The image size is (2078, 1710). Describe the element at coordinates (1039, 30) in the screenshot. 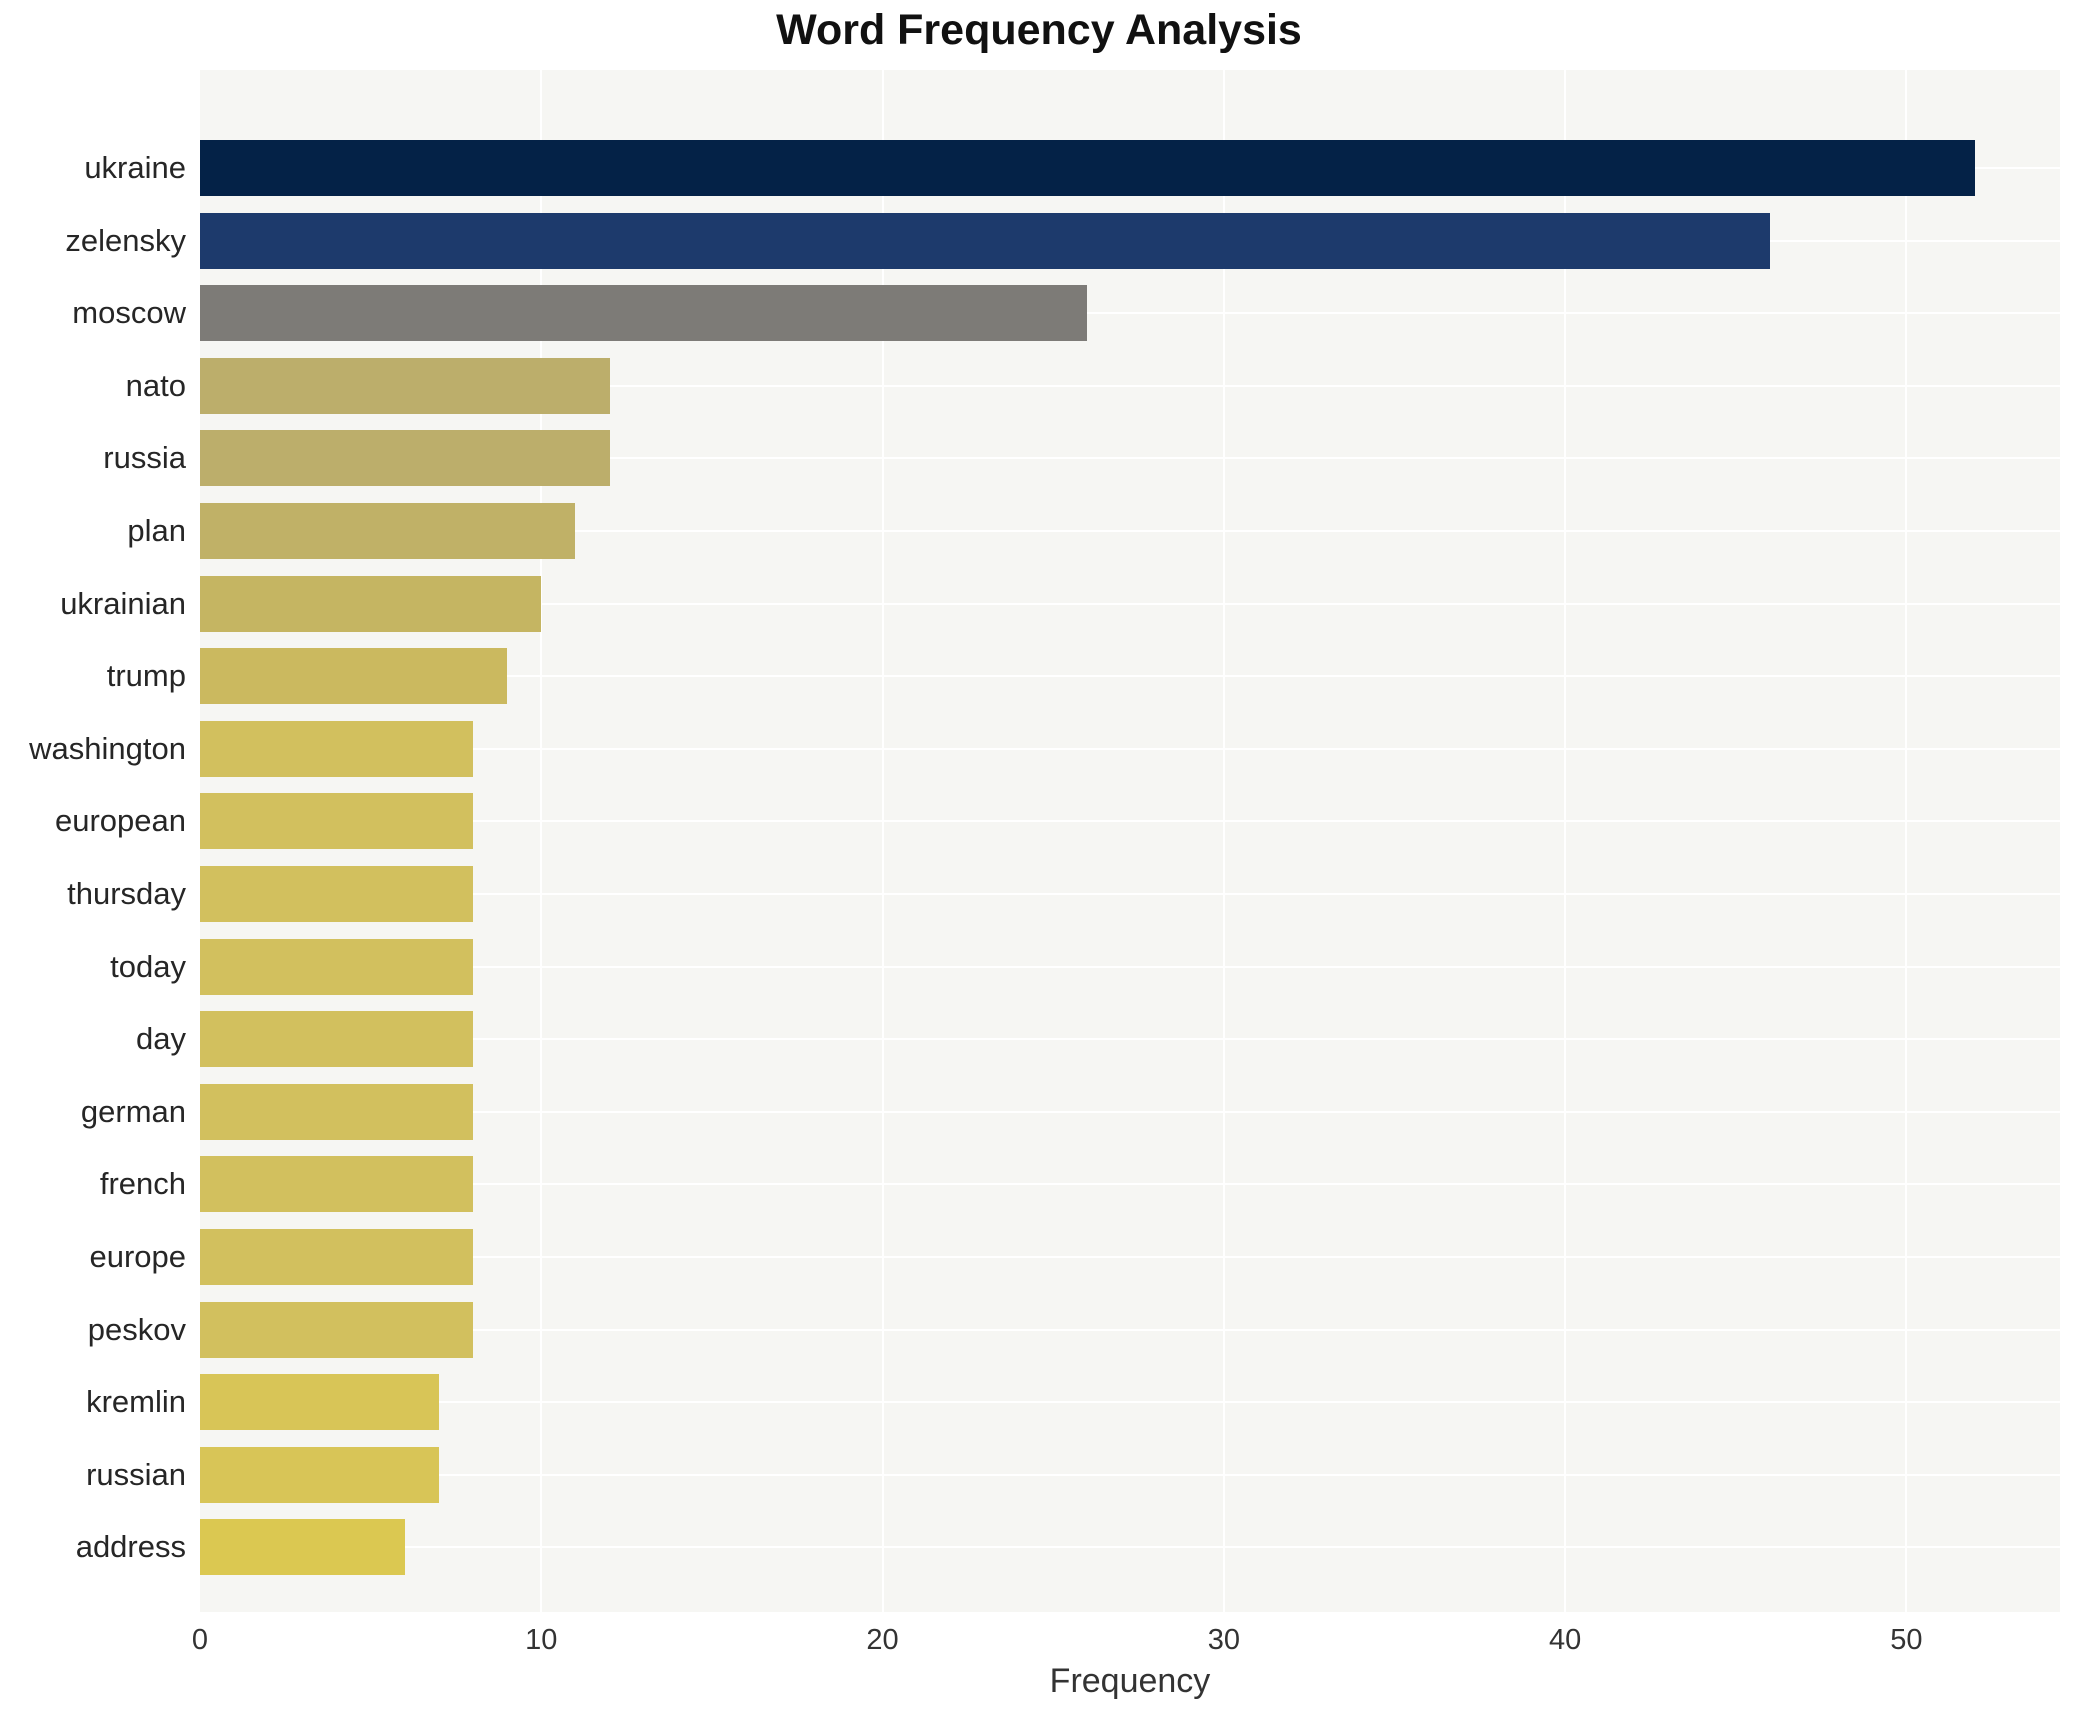

I see `chart-title: Word Frequency Analysis` at that location.